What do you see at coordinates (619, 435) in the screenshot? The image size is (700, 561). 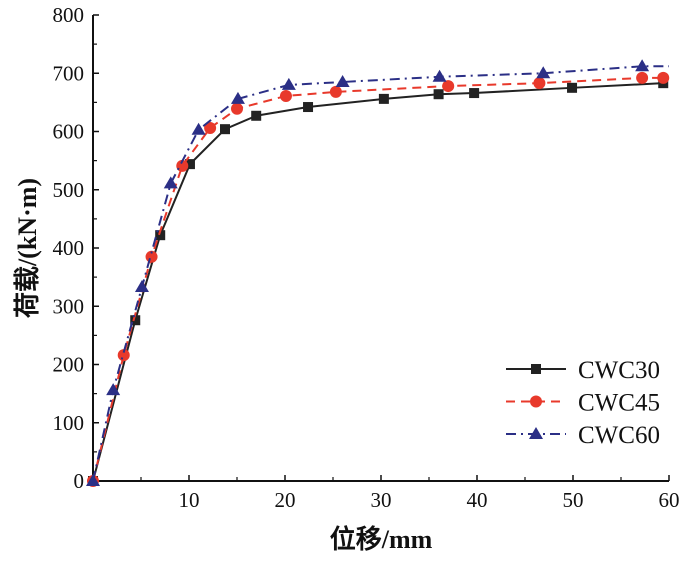 I see `legend-label: CWC60` at bounding box center [619, 435].